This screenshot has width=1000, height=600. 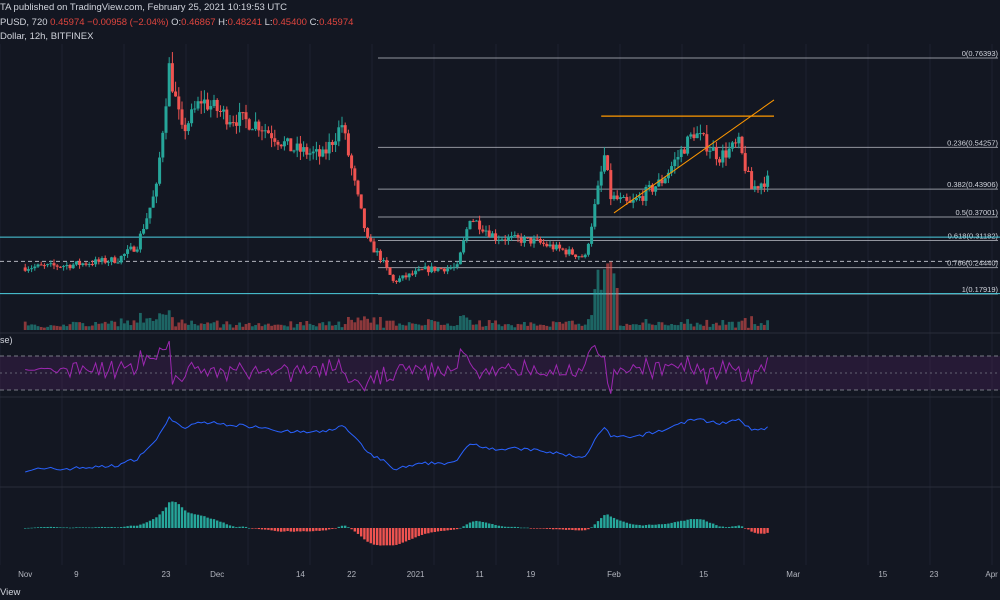 I want to click on fib-level-label: 1(0.17919), so click(x=980, y=289).